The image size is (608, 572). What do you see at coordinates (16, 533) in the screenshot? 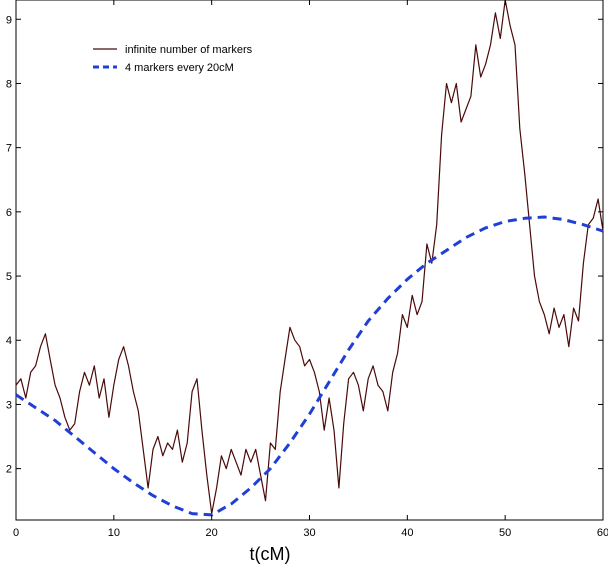
I see `x-tick-label: 0` at bounding box center [16, 533].